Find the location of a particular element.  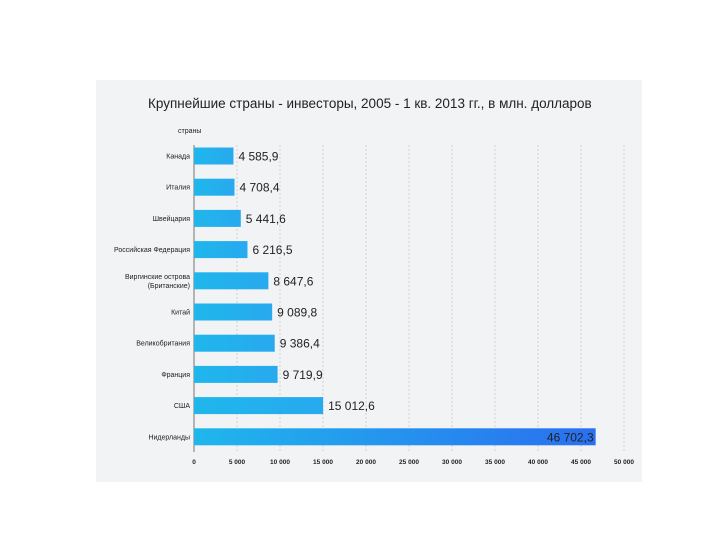

category-label-line: Китай is located at coordinates (180, 313).